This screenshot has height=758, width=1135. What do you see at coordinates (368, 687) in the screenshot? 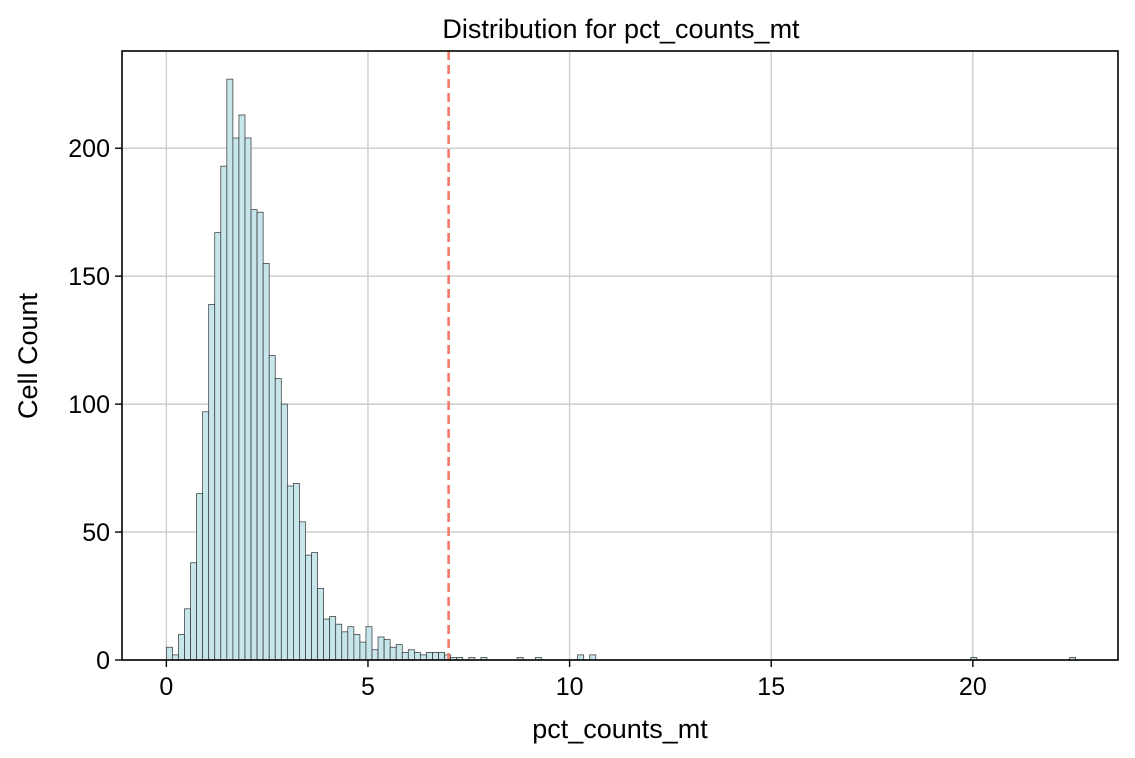
I see `x-tick-label-1: 5` at bounding box center [368, 687].